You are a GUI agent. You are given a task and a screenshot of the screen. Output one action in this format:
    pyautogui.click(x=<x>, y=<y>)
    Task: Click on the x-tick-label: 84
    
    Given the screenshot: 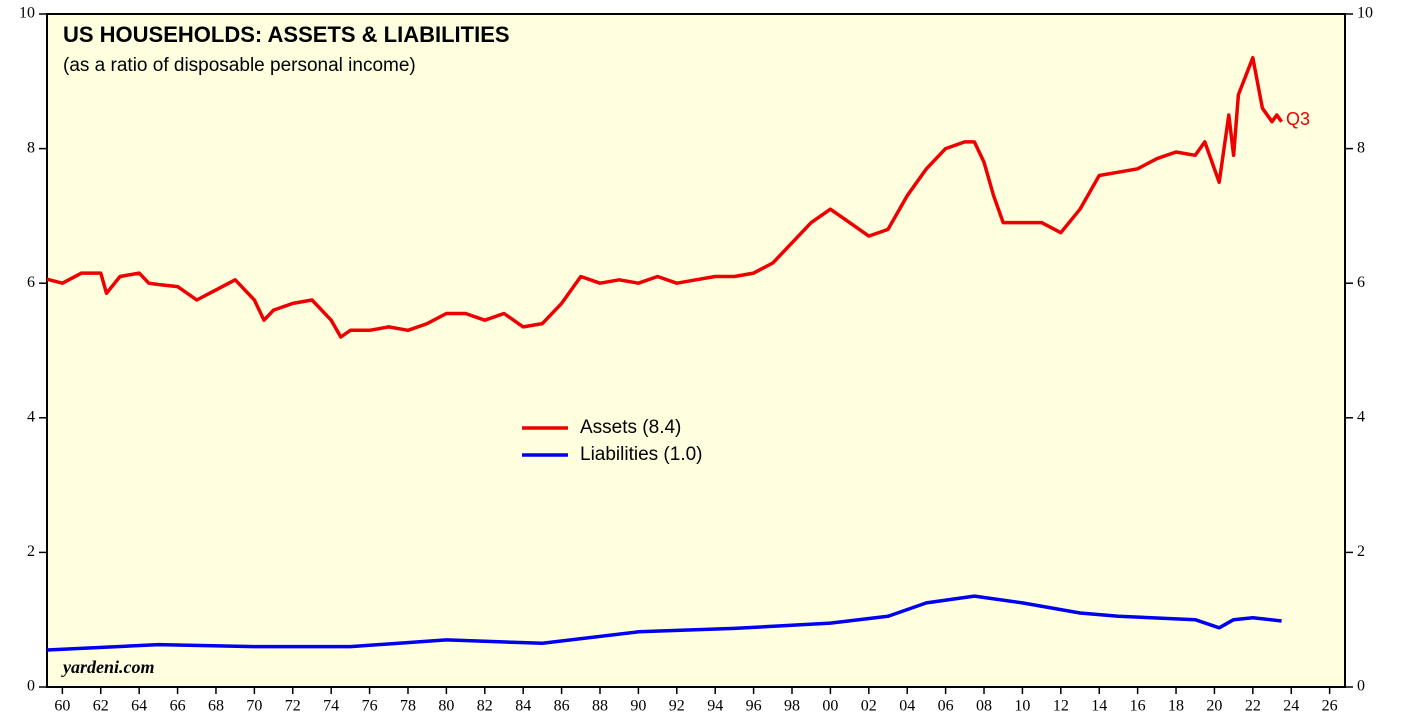 What is the action you would take?
    pyautogui.click(x=523, y=706)
    